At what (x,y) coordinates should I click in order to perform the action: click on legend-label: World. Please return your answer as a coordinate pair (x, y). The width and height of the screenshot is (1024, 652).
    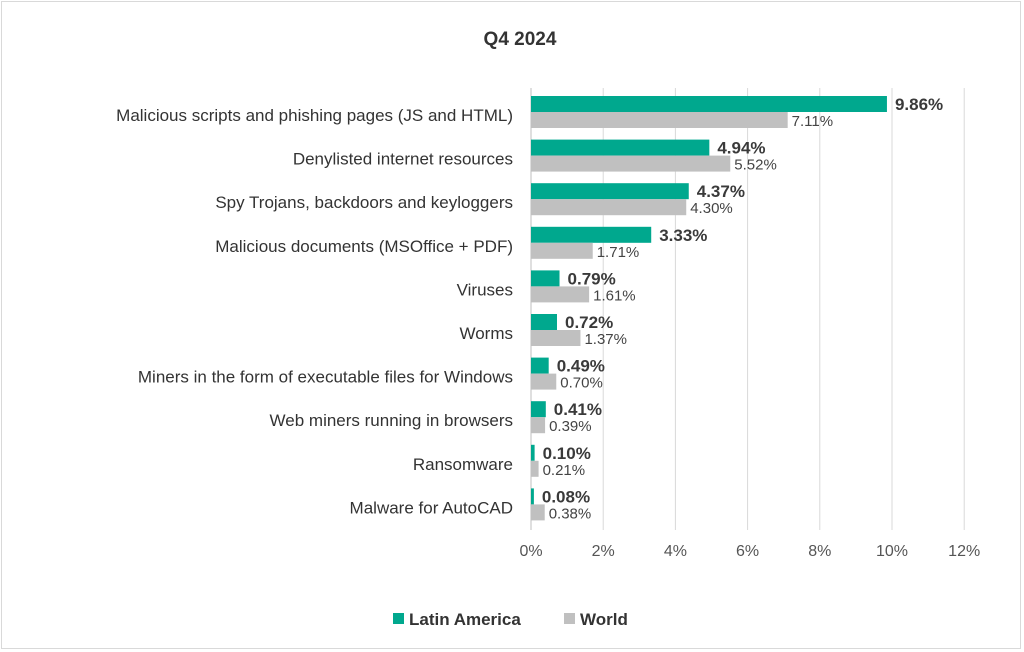
    Looking at the image, I should click on (604, 619).